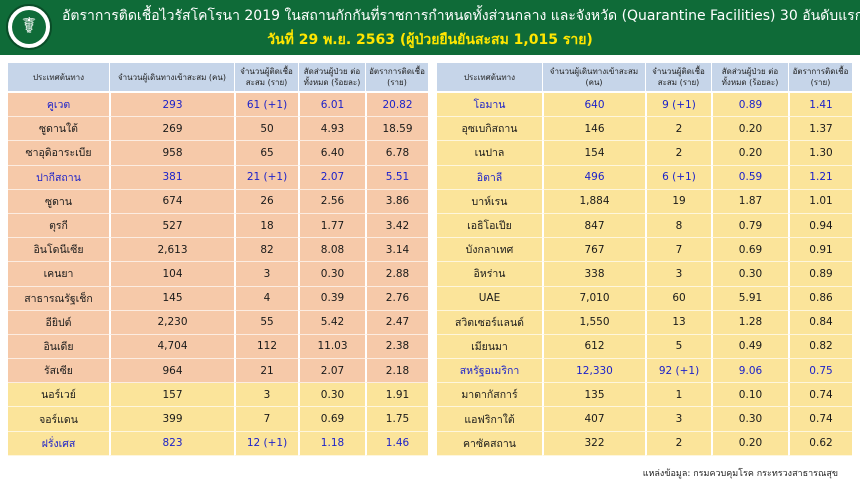 The image size is (860, 484). Describe the element at coordinates (749, 78) in the screenshot. I see `col-header-ratio: สัดส่วนผู้ป่วย ต่อทั้งหมด (ร้อยละ)` at that location.